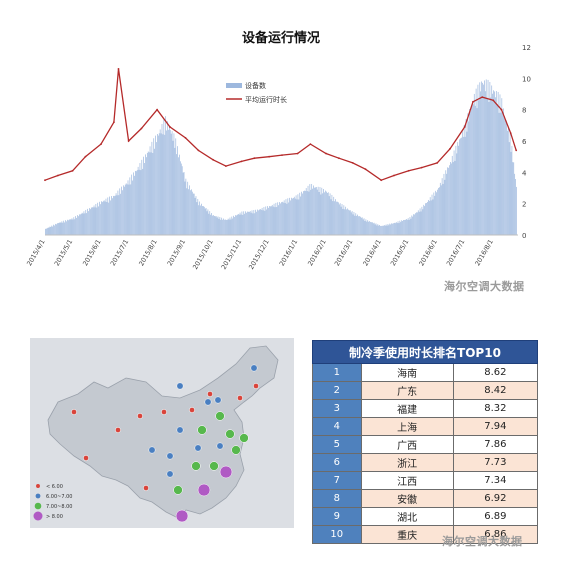 The width and height of the screenshot is (562, 561). What do you see at coordinates (52, 502) in the screenshot?
I see `map-legend: < 6.00 6.00~7.00 7.00~8.00 > 8.00` at bounding box center [52, 502].